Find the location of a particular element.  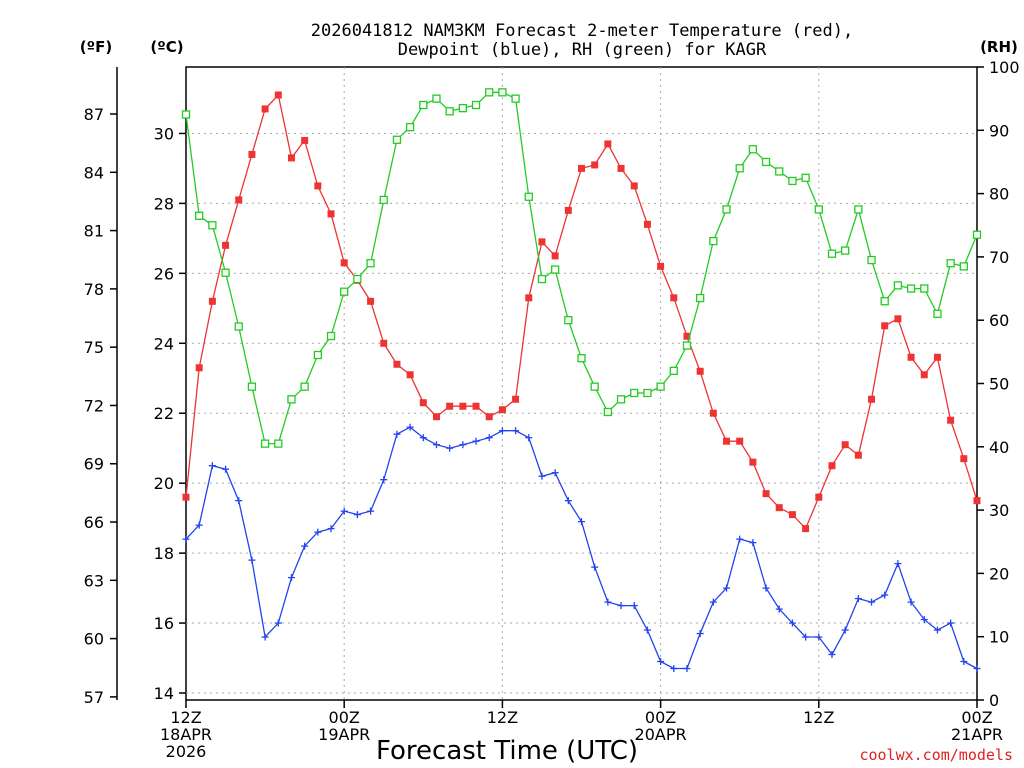

rh-tick-label: 70 is located at coordinates (999, 257).